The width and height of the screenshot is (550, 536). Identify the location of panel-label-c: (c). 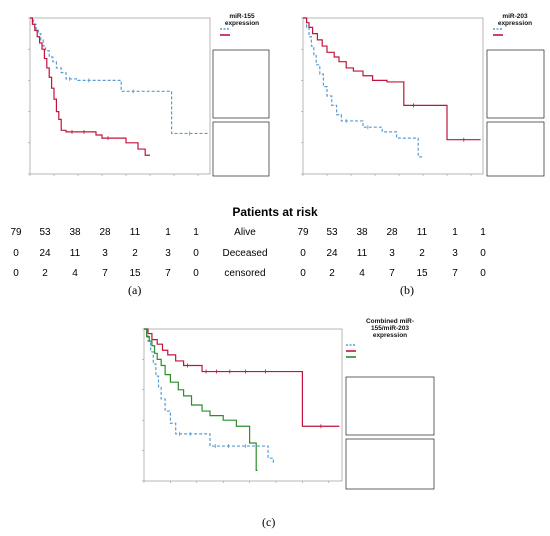
(269, 522).